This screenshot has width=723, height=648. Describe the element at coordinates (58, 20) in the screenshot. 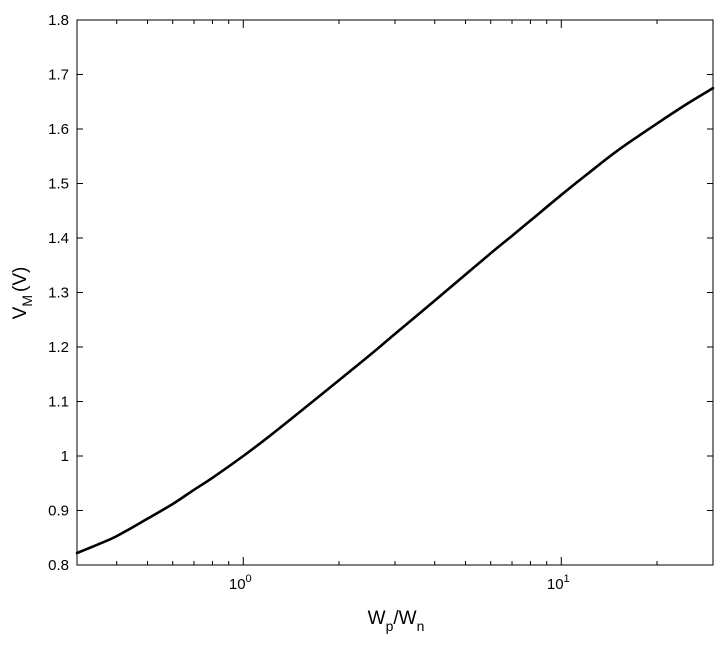

I see `y-tick-label: 1.8` at that location.